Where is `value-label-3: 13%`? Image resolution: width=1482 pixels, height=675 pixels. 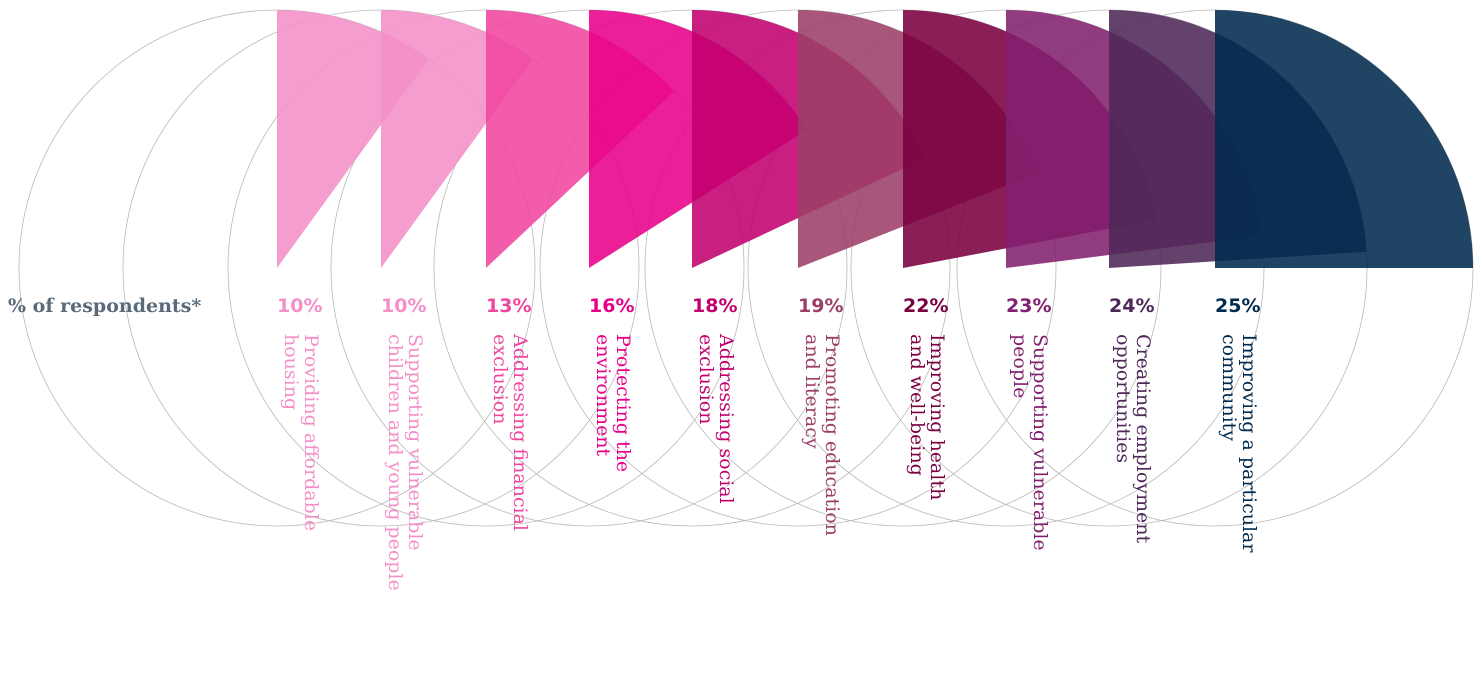 value-label-3: 13% is located at coordinates (508, 306).